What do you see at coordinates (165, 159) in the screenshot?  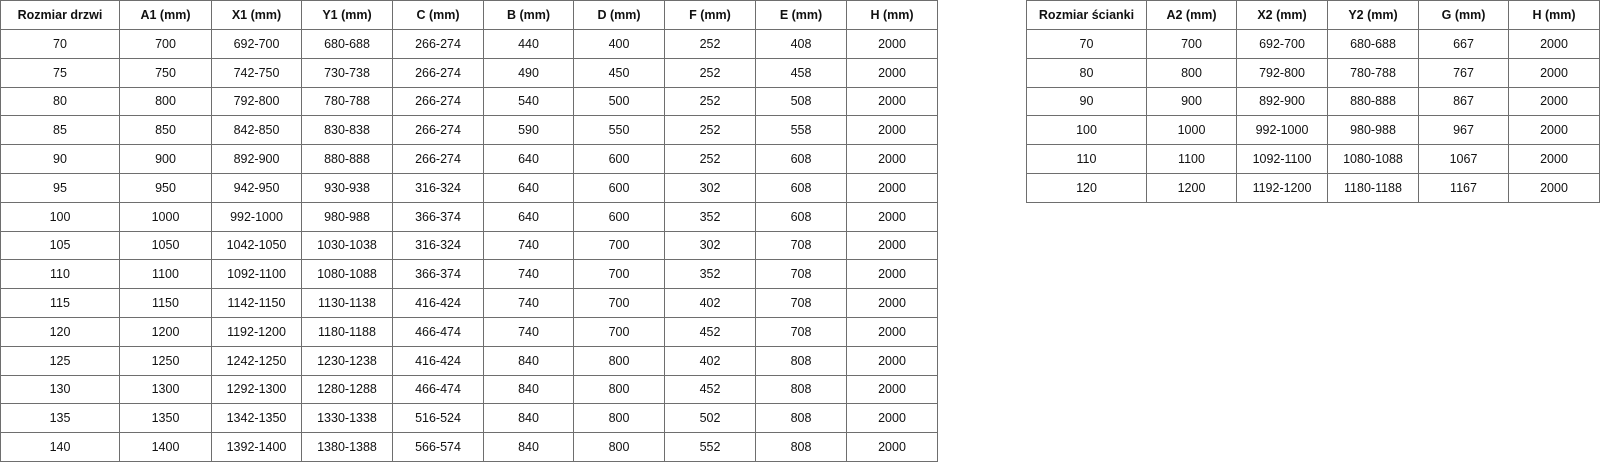 I see `table-cell: 900` at bounding box center [165, 159].